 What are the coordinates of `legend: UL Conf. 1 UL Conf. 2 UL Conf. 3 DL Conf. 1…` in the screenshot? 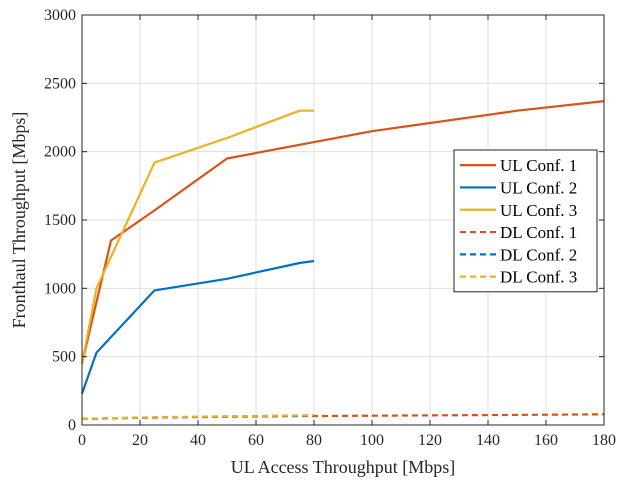 It's located at (525, 221).